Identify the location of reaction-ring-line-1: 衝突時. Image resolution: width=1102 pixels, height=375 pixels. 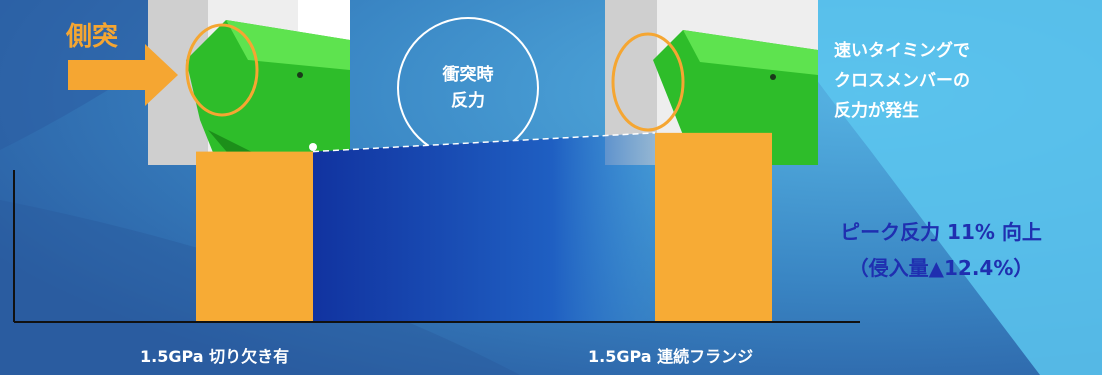
(468, 75).